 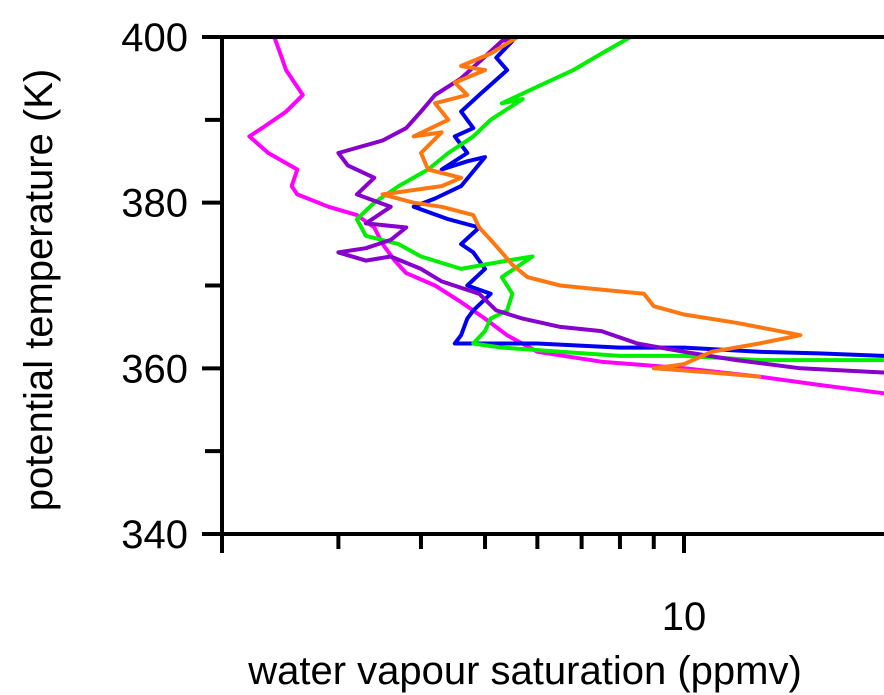 What do you see at coordinates (154, 369) in the screenshot?
I see `y-tick-label: 360` at bounding box center [154, 369].